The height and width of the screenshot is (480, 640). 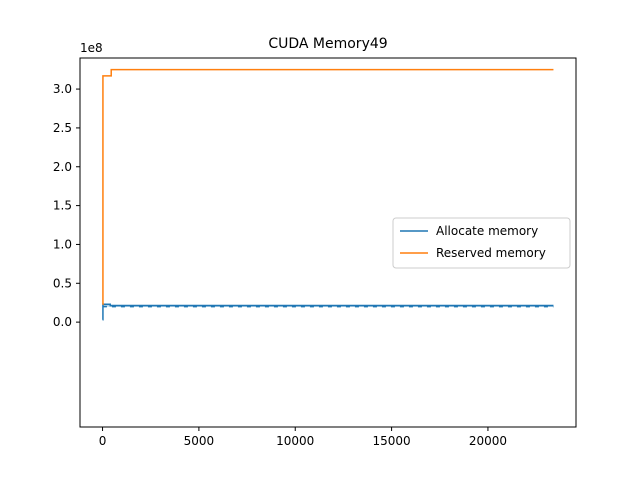 I want to click on y-axis-offset-label: 1e8, so click(x=91, y=48).